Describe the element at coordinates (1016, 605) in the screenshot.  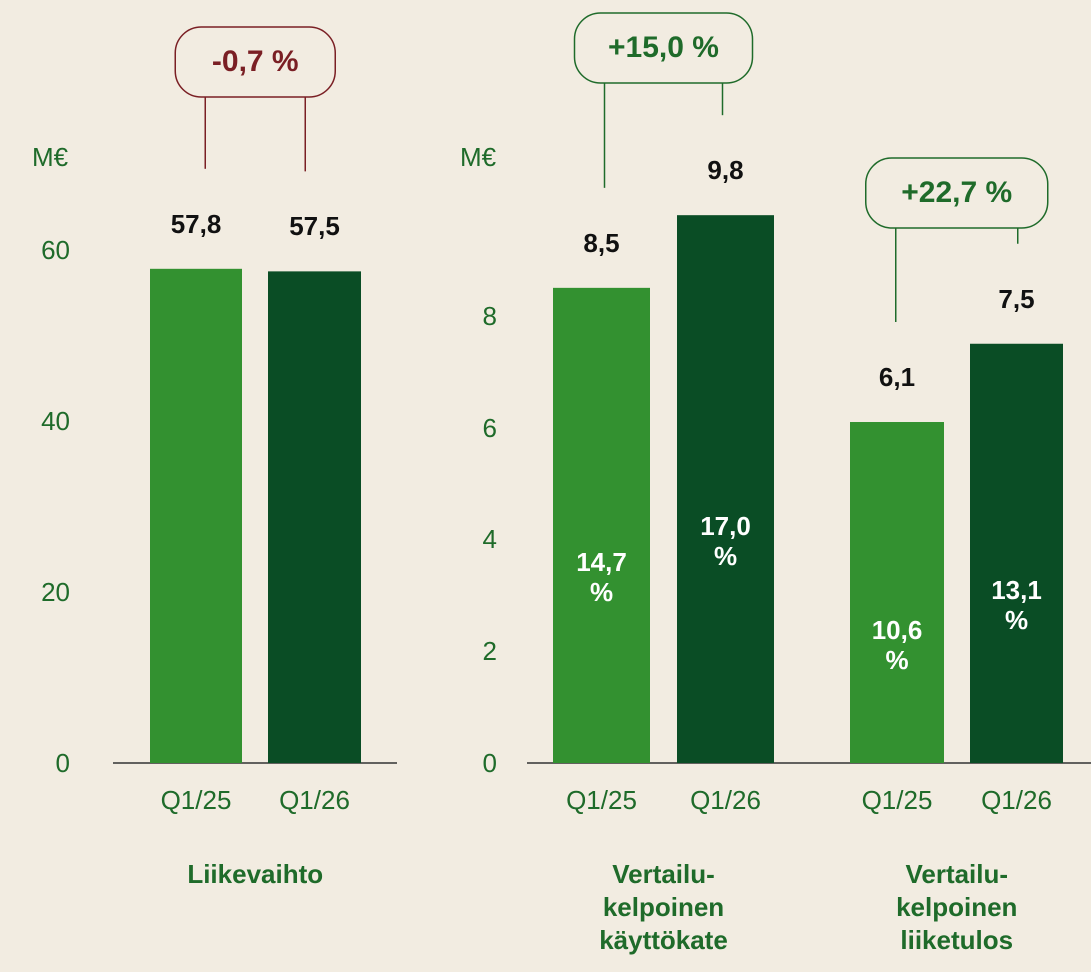
I see `margin-label: 13,1 %` at that location.